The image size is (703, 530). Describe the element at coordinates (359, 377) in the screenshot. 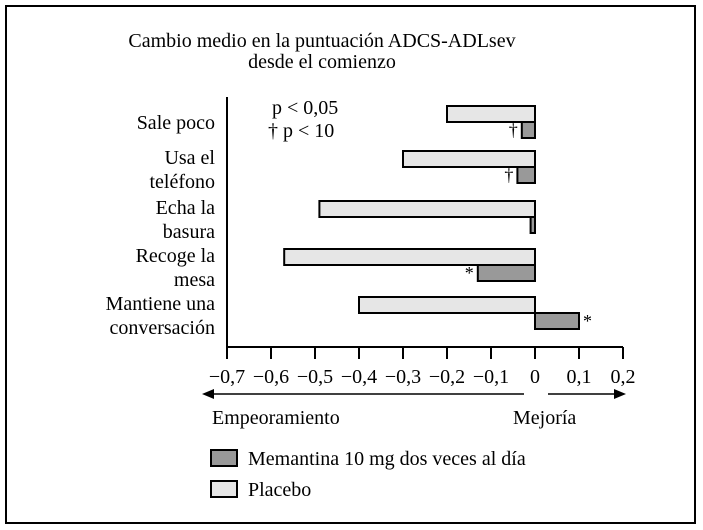

I see `x-tick-label: −0,4` at that location.